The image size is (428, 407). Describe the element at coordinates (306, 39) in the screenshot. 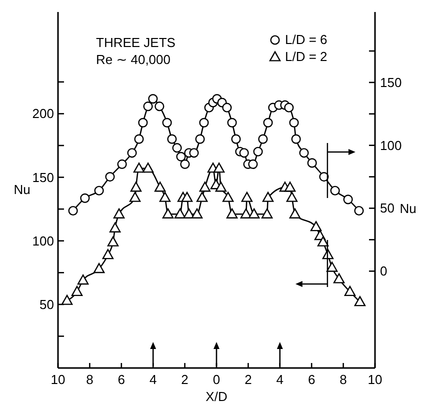

I see `legend-label: L/D = 6` at that location.